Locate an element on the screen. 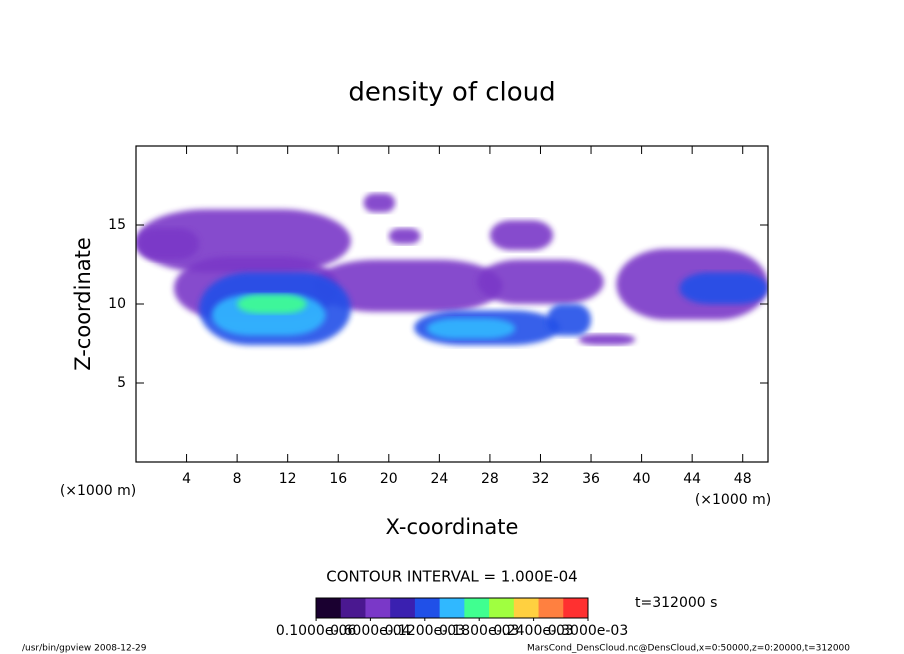 Image resolution: width=904 pixels, height=654 pixels. x-tick-label: 40 is located at coordinates (642, 479).